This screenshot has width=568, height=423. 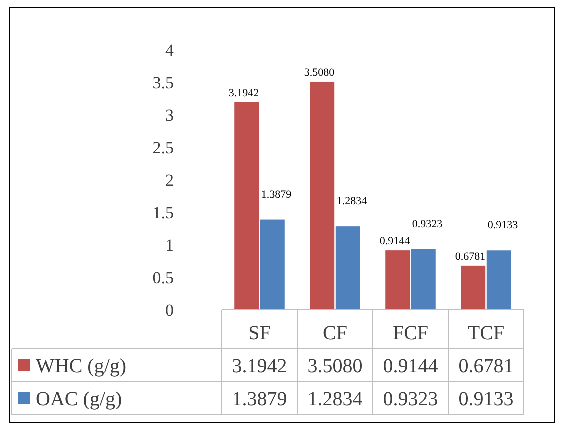 I want to click on y-tick-label: 0, so click(x=170, y=310).